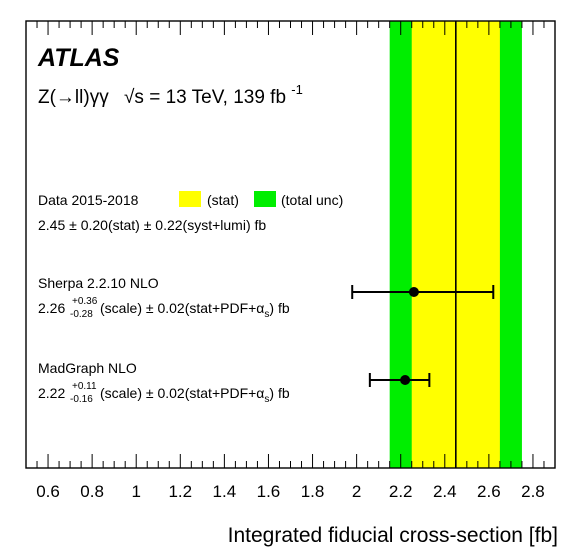 This screenshot has width=581, height=560. I want to click on sherpa-tail: ) fb, so click(279, 308).